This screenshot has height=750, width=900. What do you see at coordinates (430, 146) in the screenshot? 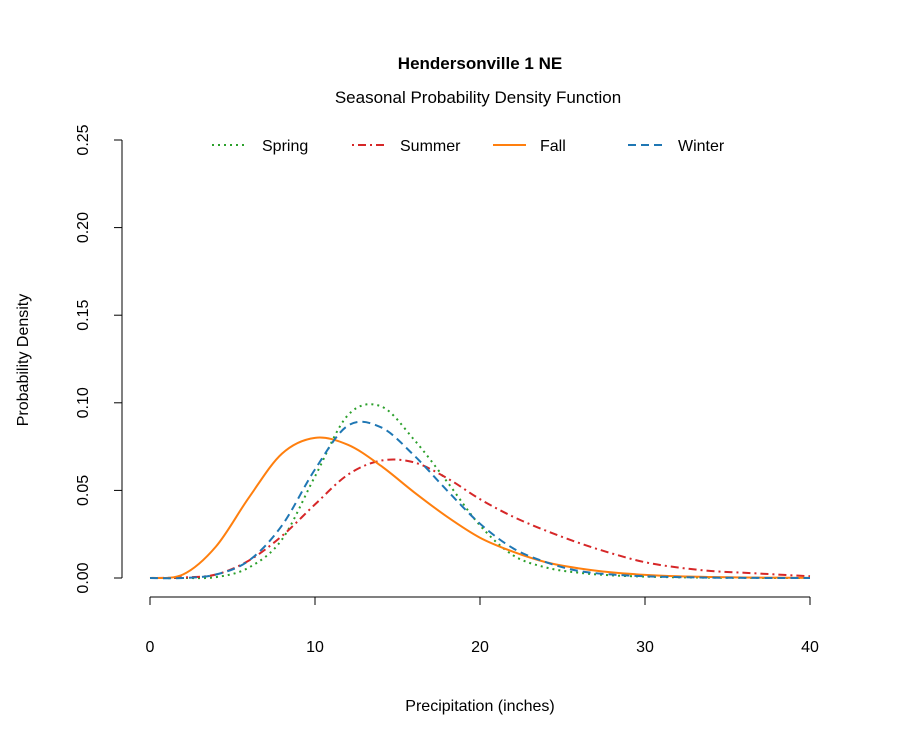
I see `legend-label: Summer` at bounding box center [430, 146].